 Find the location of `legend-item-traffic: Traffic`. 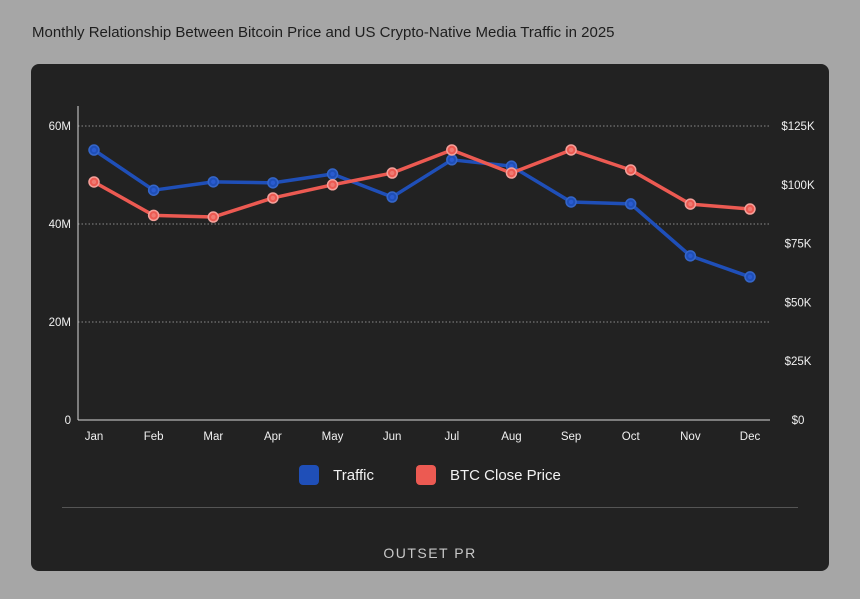

legend-item-traffic: Traffic is located at coordinates (336, 475).